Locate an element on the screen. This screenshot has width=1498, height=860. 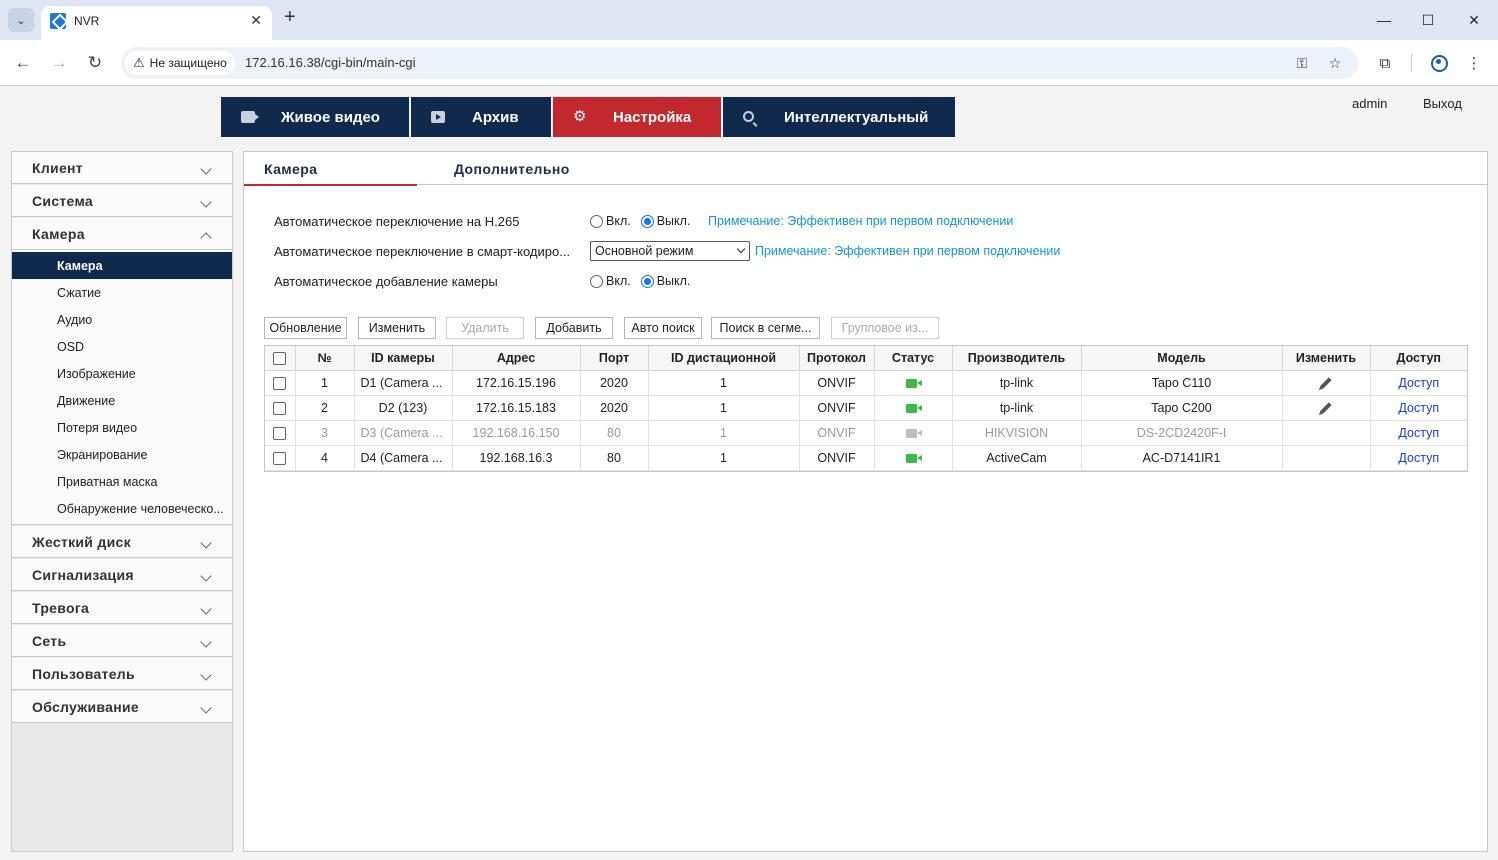
h265-on-option: Вкл. is located at coordinates (610, 221).